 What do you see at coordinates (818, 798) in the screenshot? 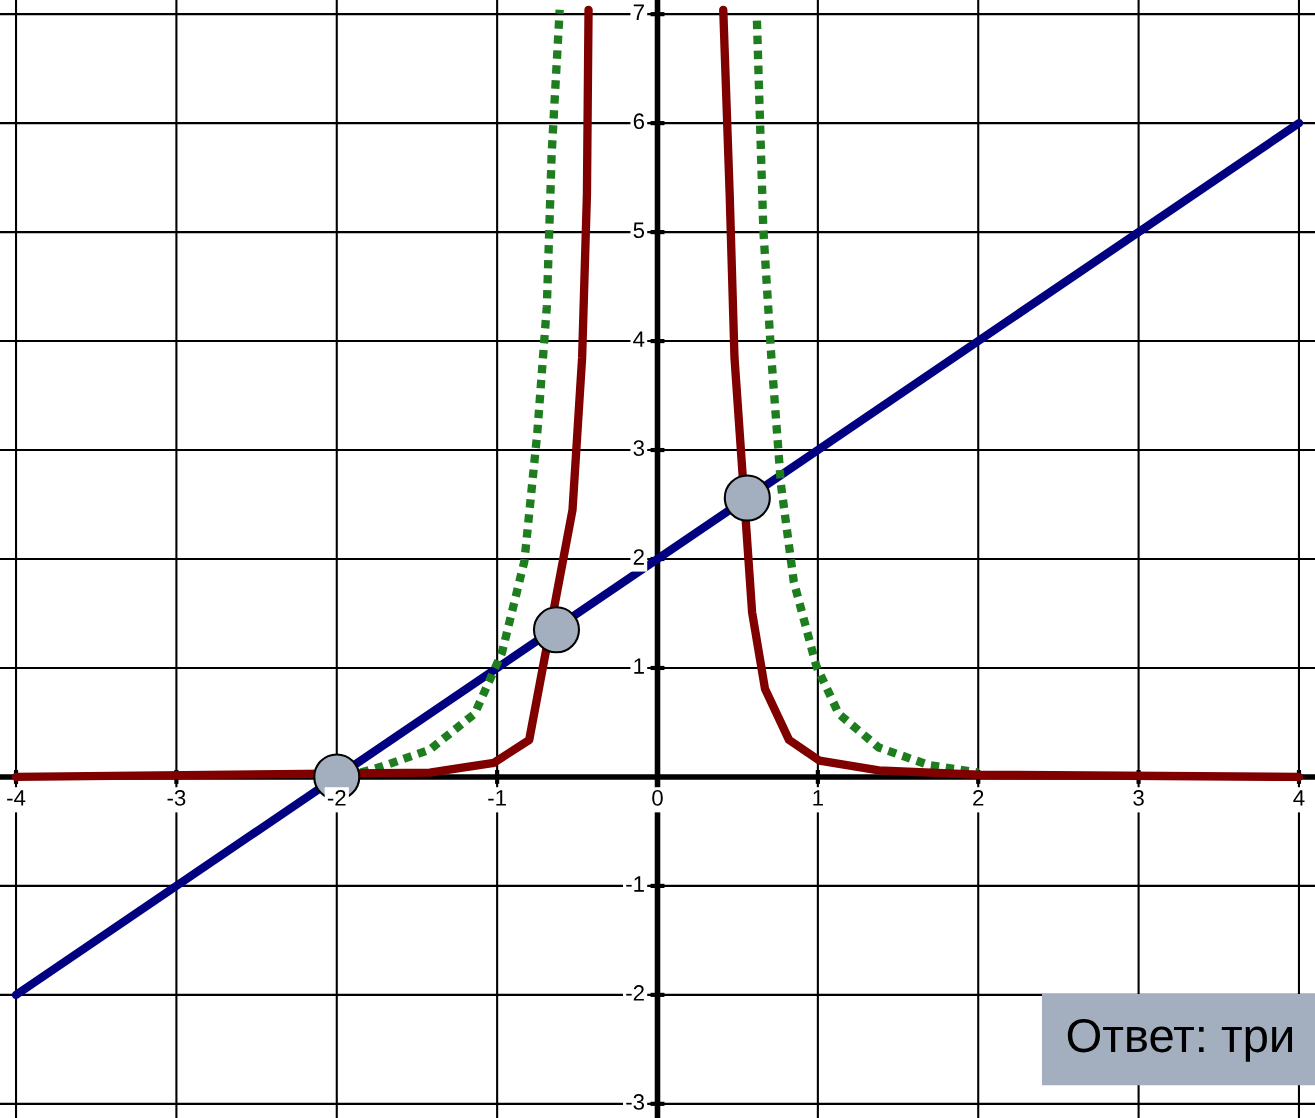
I see `x-tick-label: 1` at bounding box center [818, 798].